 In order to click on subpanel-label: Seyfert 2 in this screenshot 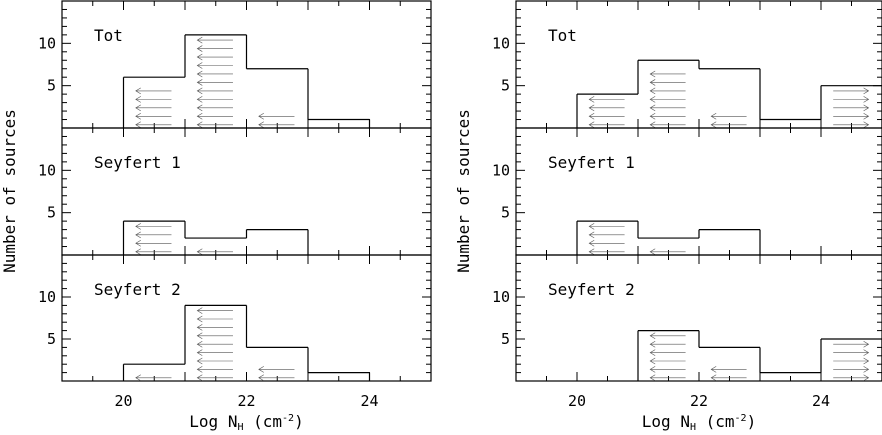, I will do `click(591, 289)`.